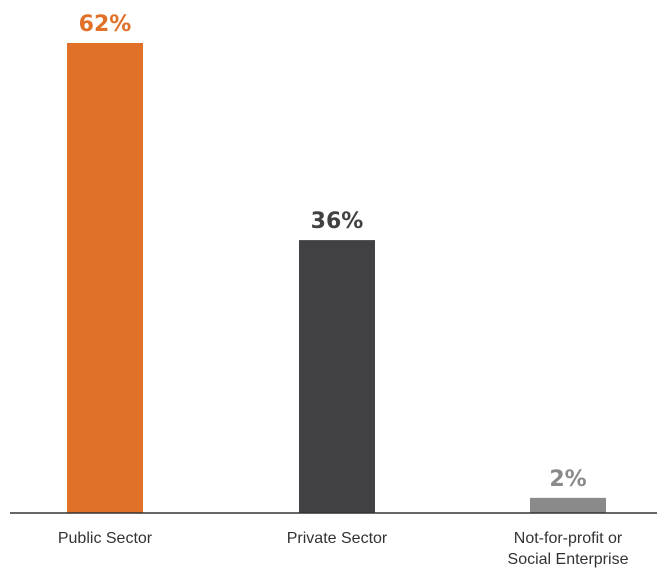 The height and width of the screenshot is (569, 667). Describe the element at coordinates (568, 538) in the screenshot. I see `category-label-2-line-0: Not-for-profit or` at that location.